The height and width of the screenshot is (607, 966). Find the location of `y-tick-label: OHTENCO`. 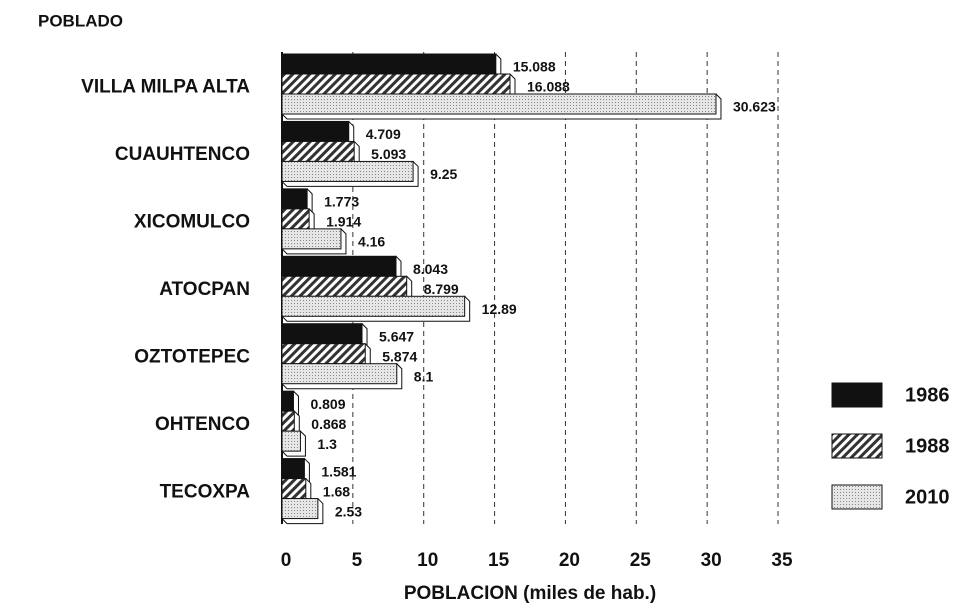

y-tick-label: OHTENCO is located at coordinates (202, 424).